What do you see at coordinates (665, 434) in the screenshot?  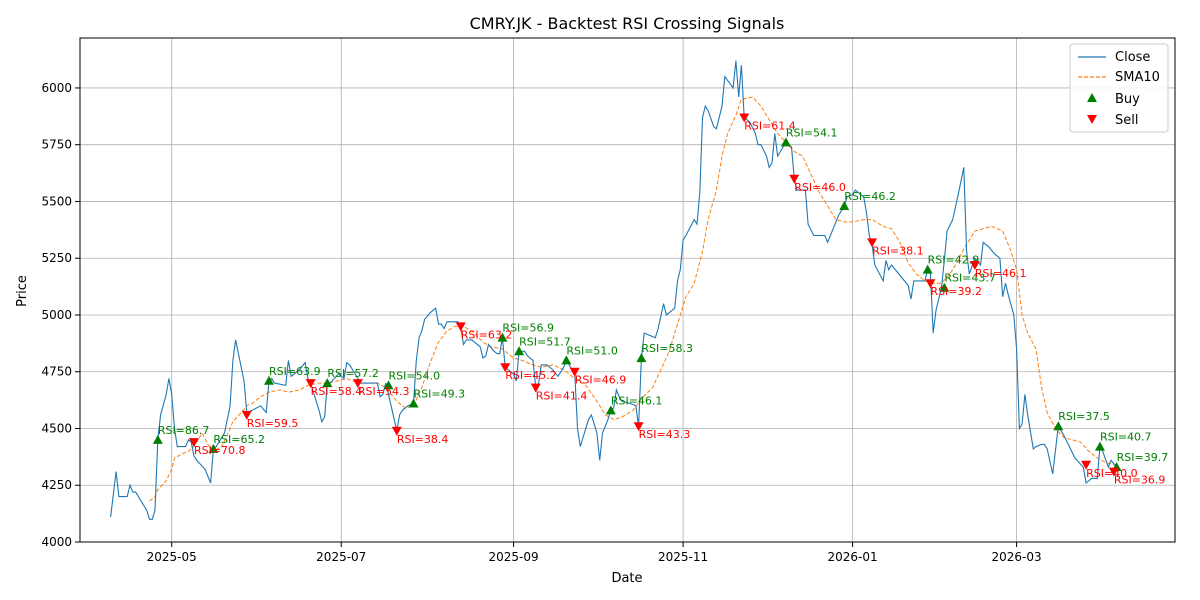 I see `sell-annotation: RSI=43.3` at bounding box center [665, 434].